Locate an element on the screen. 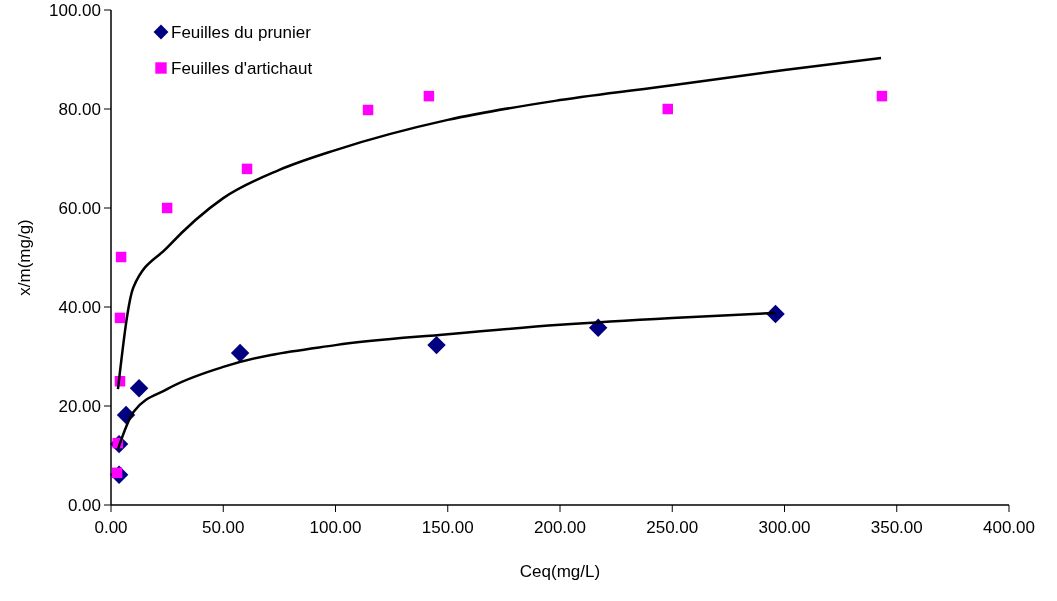 This screenshot has height=601, width=1057. x-tick-label: 250.00 is located at coordinates (672, 527).